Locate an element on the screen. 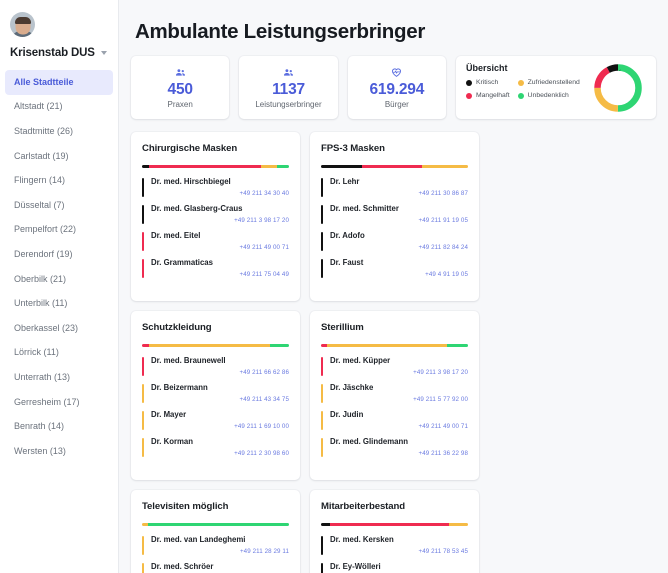  sidebar-item-flingern-14: Flingern (14) is located at coordinates (40, 180).